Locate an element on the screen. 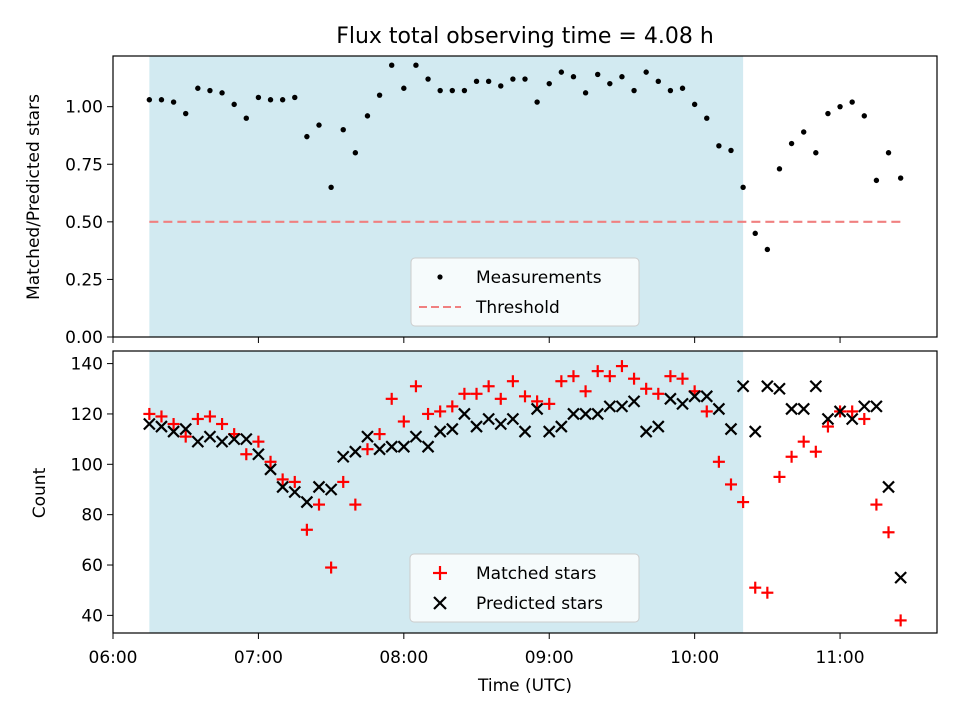 This screenshot has width=960, height=720. bottom-x-ticks: 06:00 07:00 08:00 09:00 10:00 11:00 is located at coordinates (477, 650).